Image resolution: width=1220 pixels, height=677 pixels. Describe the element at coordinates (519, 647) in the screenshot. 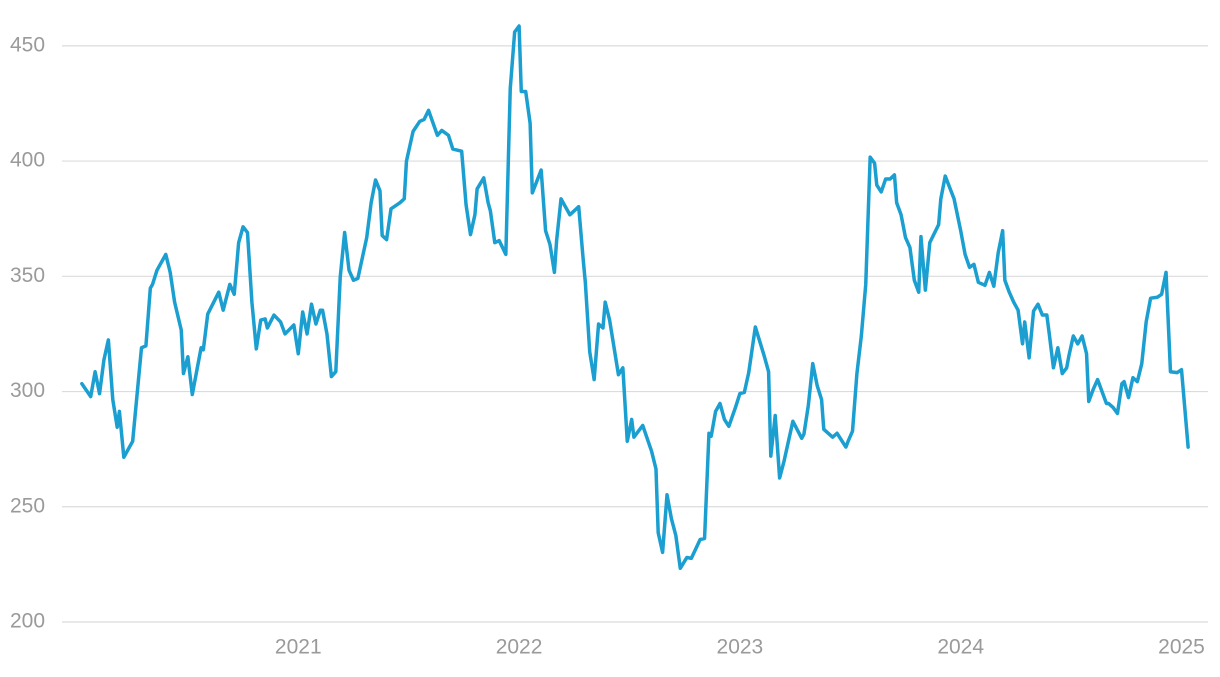

I see `x-tick-label: 2022` at that location.